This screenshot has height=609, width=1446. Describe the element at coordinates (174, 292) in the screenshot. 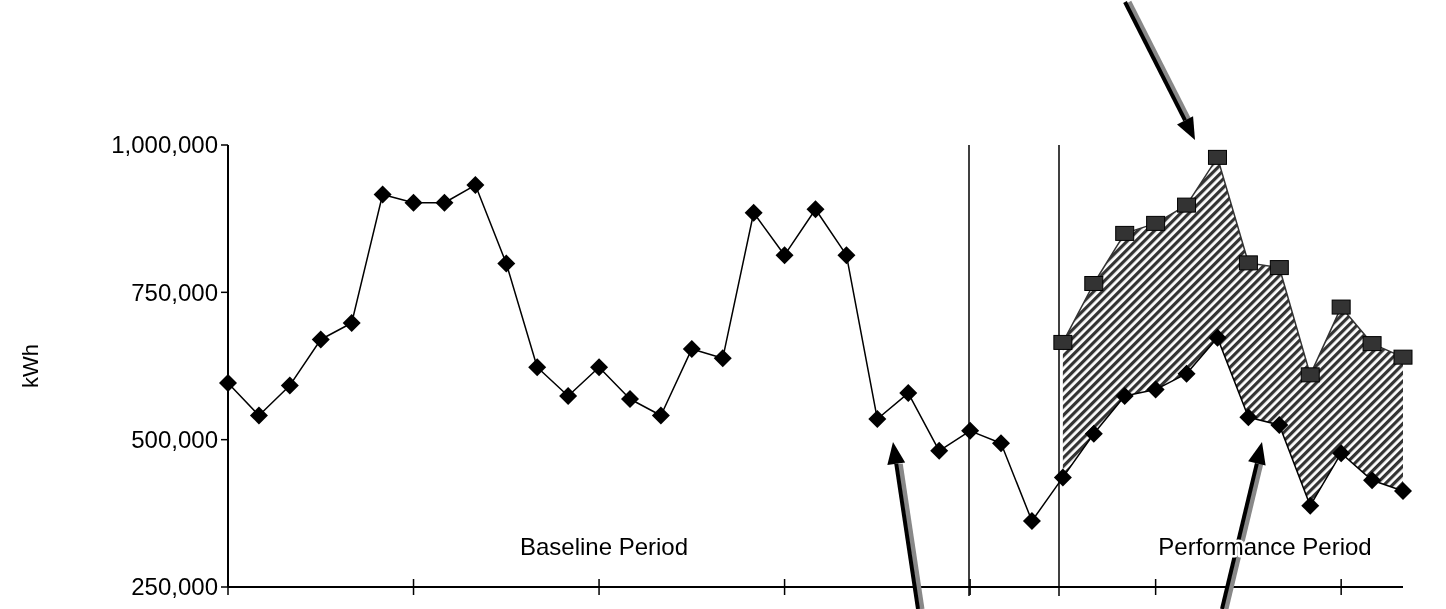

I see `y-tick-label: 750,000` at that location.